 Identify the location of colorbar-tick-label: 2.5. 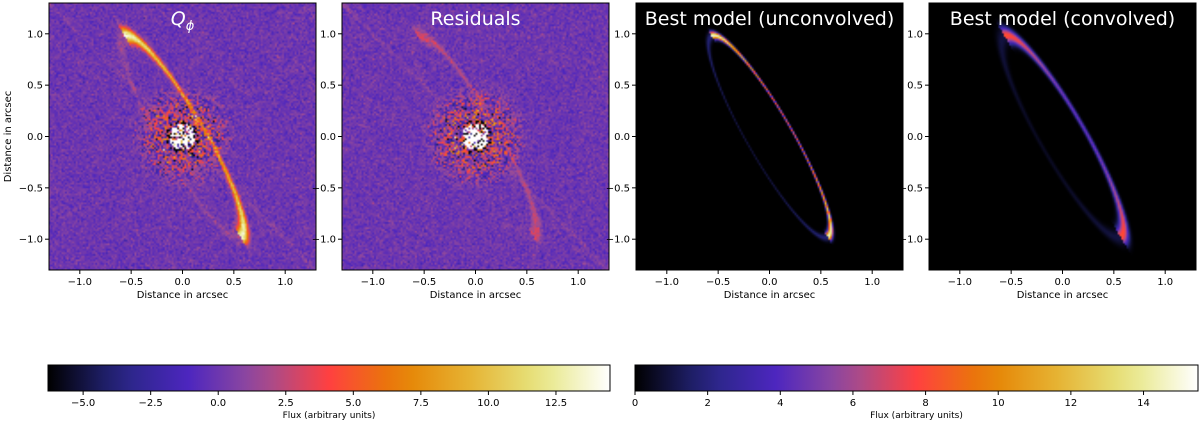
(286, 403).